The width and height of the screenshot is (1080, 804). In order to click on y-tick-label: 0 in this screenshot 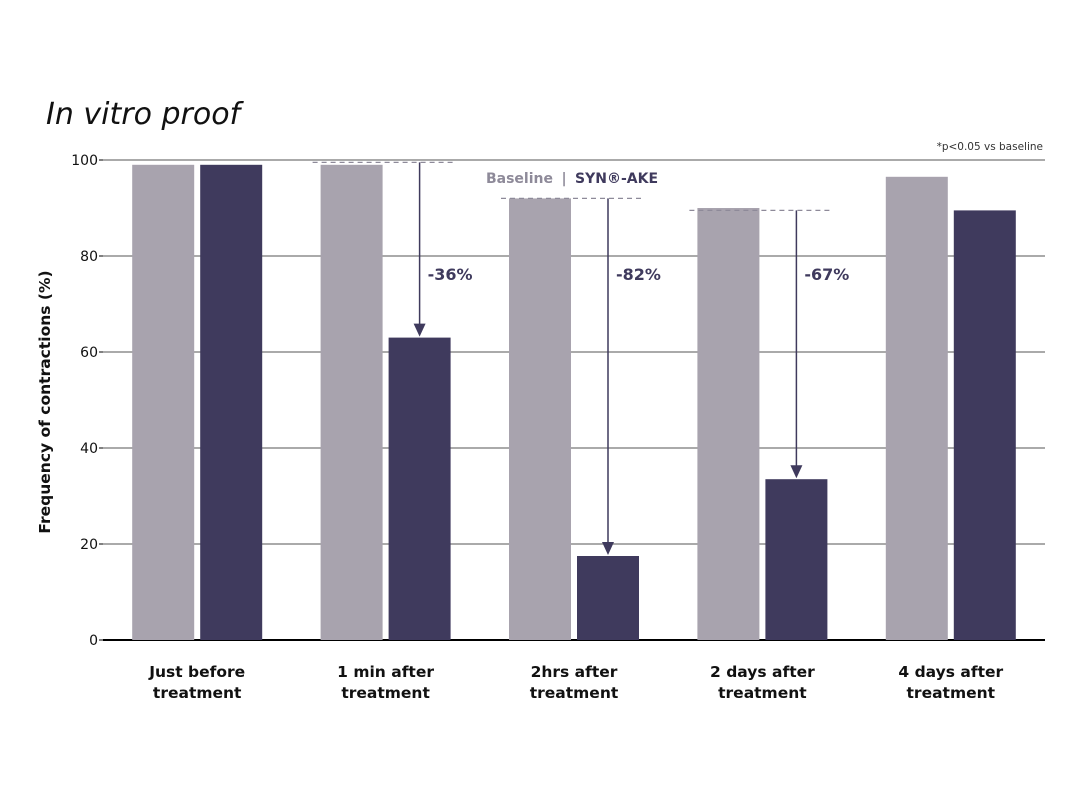, I will do `click(93, 641)`.